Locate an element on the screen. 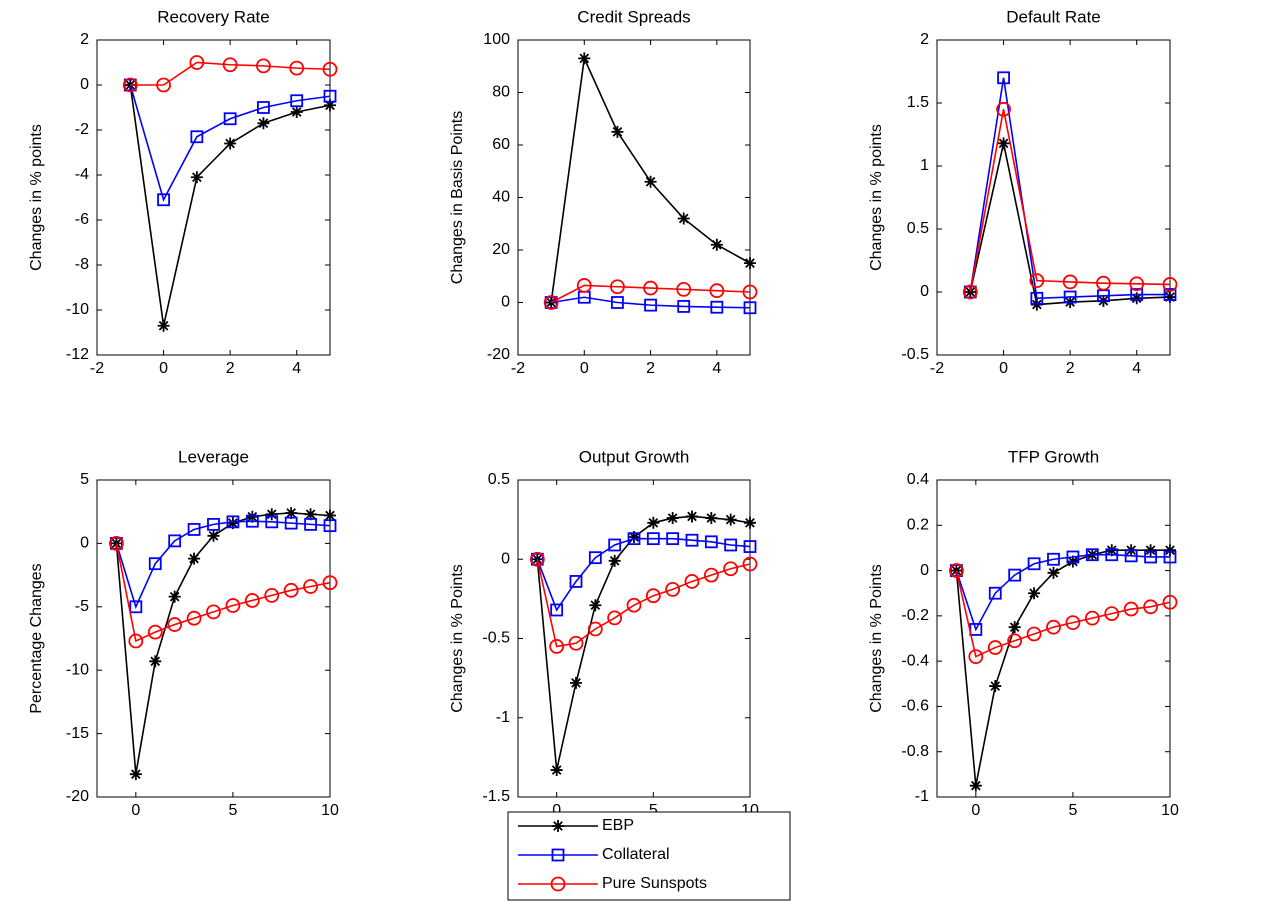  y-tick-label: -0.2 is located at coordinates (915, 615).